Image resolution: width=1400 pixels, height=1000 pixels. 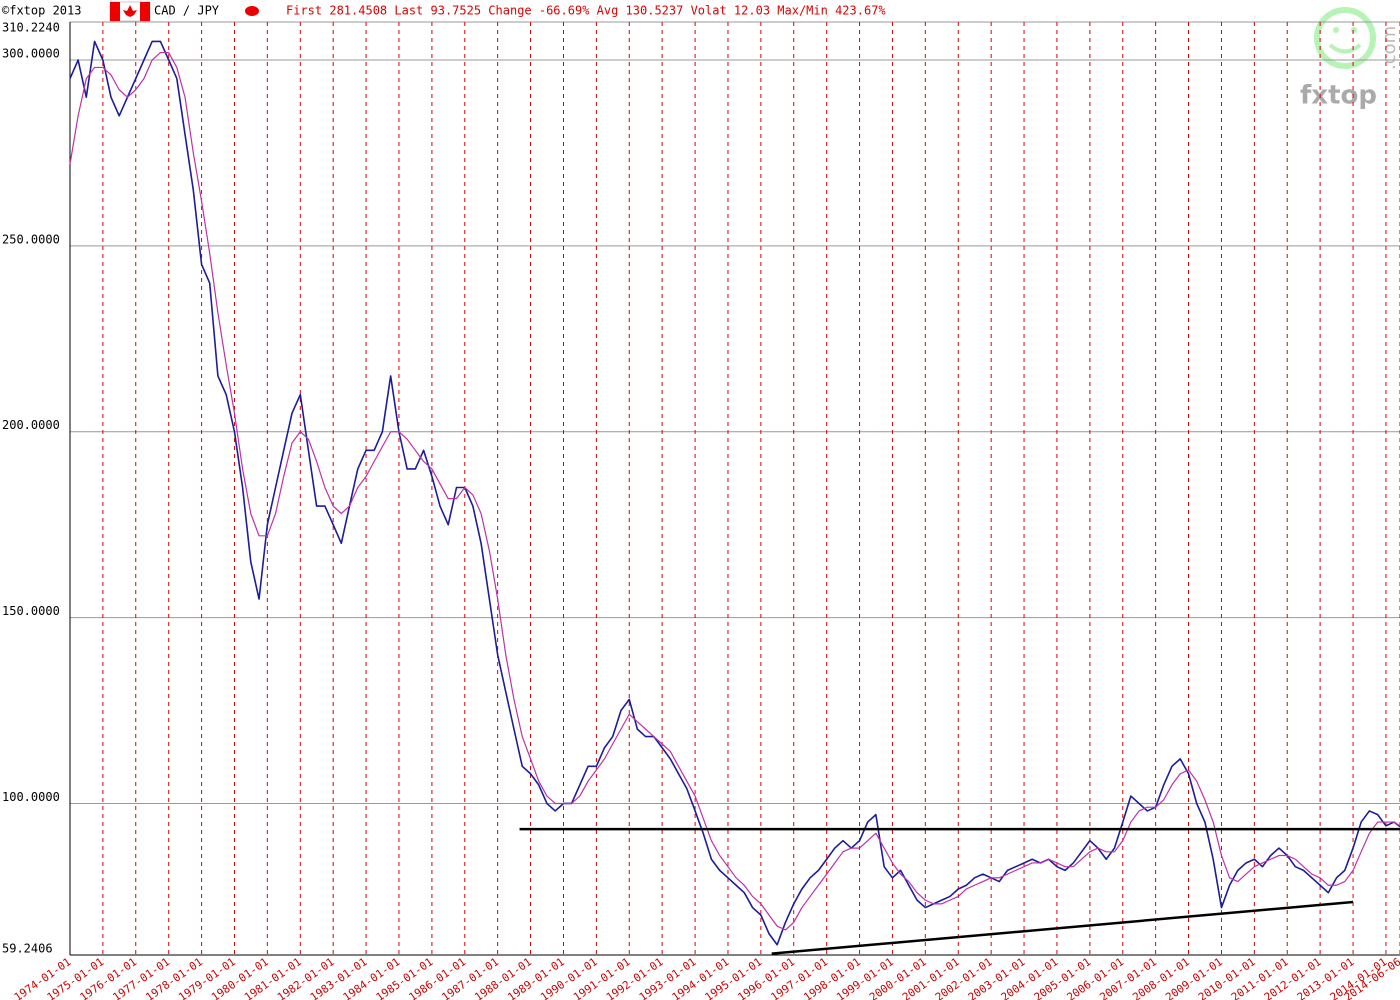 What do you see at coordinates (1345, 38) in the screenshot?
I see `logo` at bounding box center [1345, 38].